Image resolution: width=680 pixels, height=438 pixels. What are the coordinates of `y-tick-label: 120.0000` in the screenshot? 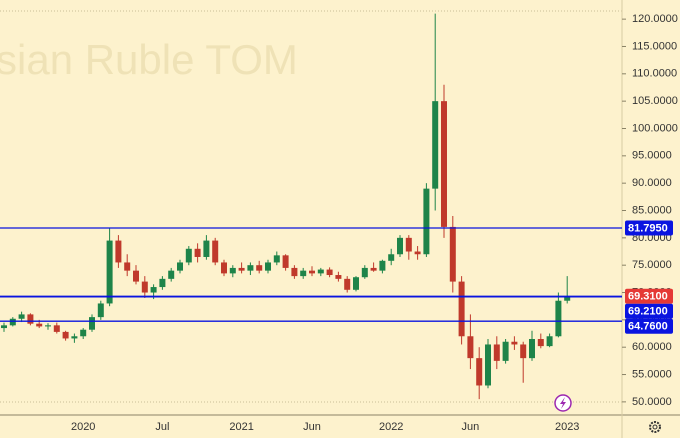 It's located at (655, 19).